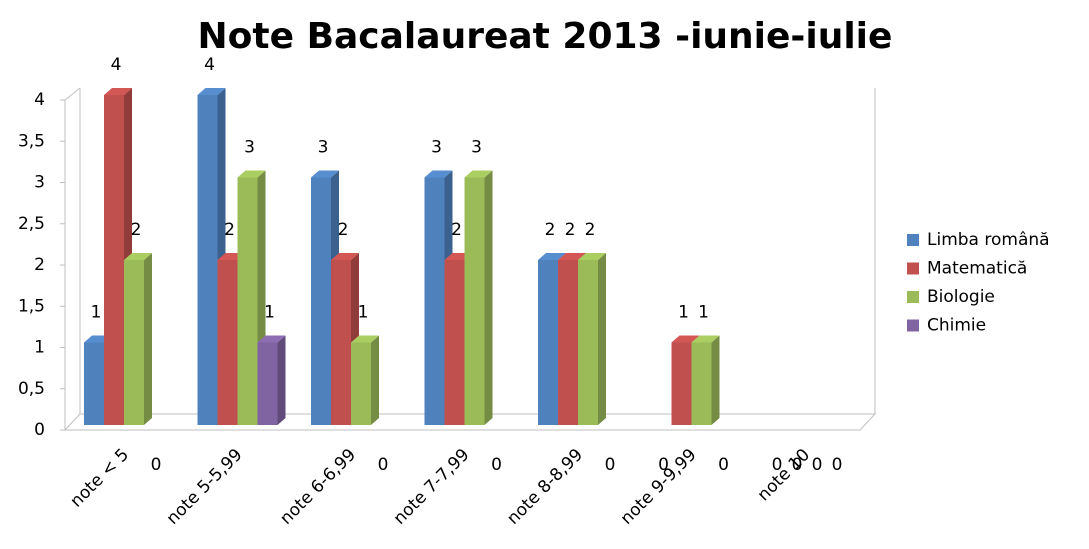 The height and width of the screenshot is (549, 1089). I want to click on y-tick-label: 2, so click(39, 265).